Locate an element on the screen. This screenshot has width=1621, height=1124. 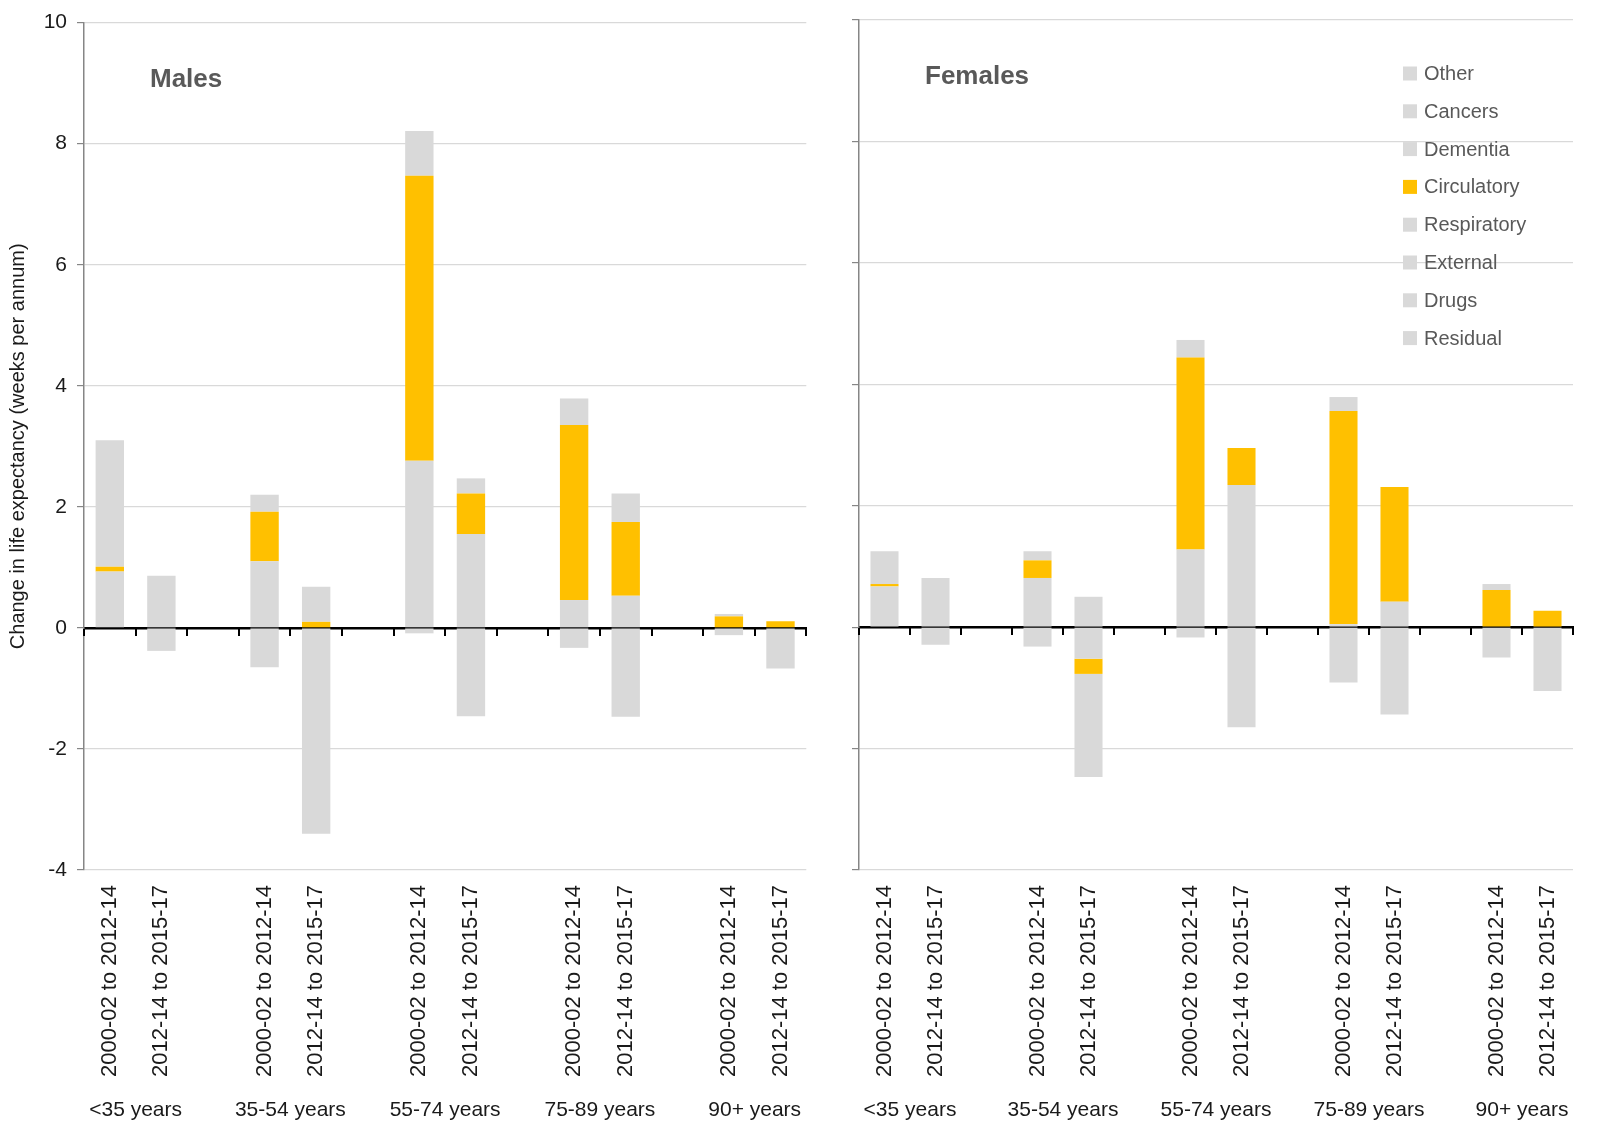
legend-label: Dementia is located at coordinates (1467, 148).